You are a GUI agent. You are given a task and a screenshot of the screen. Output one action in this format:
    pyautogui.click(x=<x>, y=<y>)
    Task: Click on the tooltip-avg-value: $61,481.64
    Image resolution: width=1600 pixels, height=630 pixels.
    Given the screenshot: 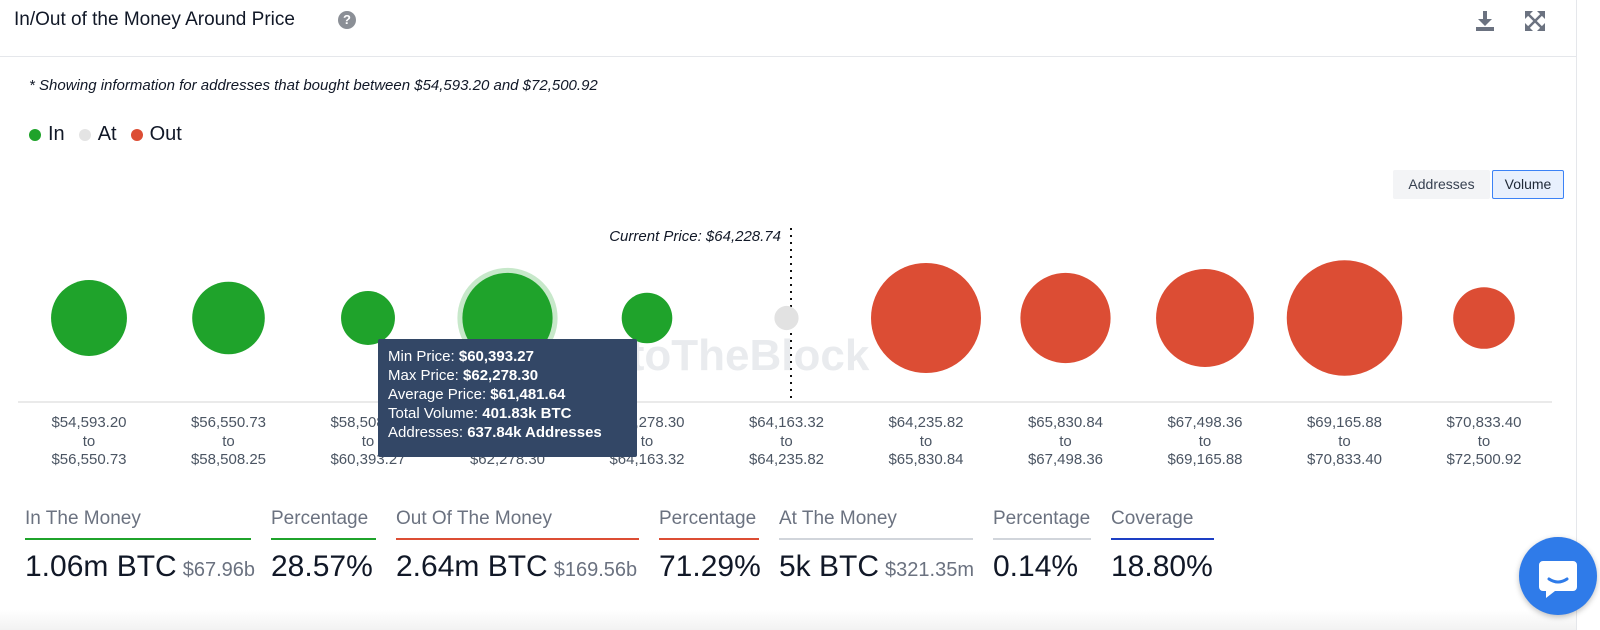 What is the action you would take?
    pyautogui.click(x=528, y=394)
    